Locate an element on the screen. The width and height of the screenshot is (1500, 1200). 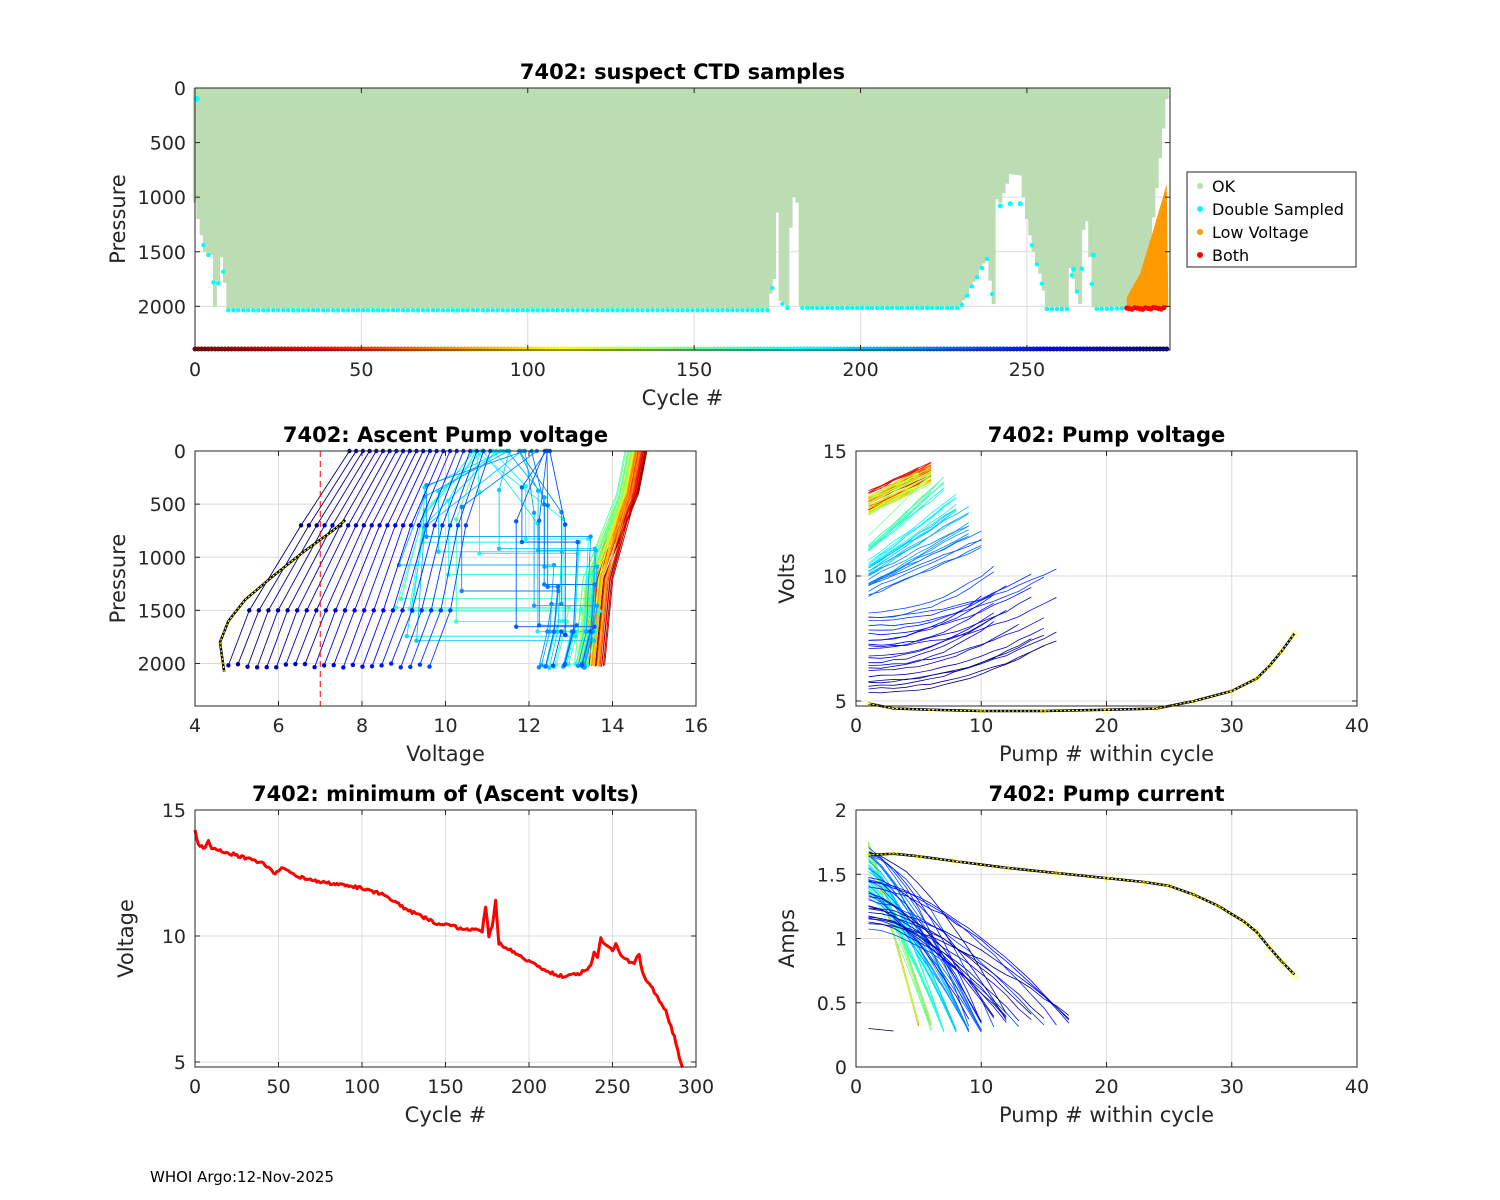
x-tick-label: 20 is located at coordinates (1106, 726).